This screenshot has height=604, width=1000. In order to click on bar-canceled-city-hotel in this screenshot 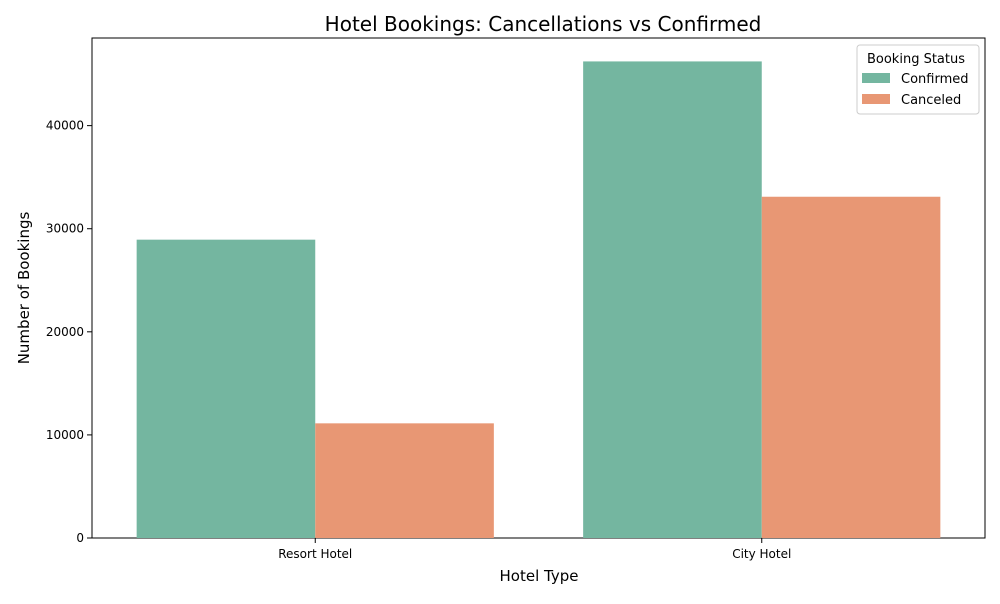, I will do `click(851, 367)`.